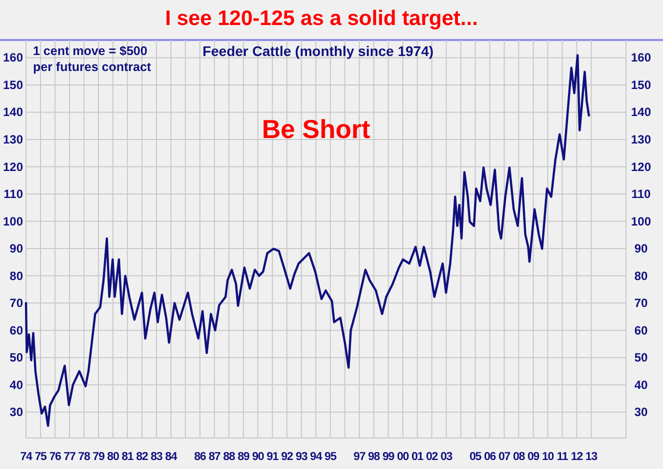 This screenshot has width=663, height=469. Describe the element at coordinates (388, 457) in the screenshot. I see `x-tick-label: 99` at that location.